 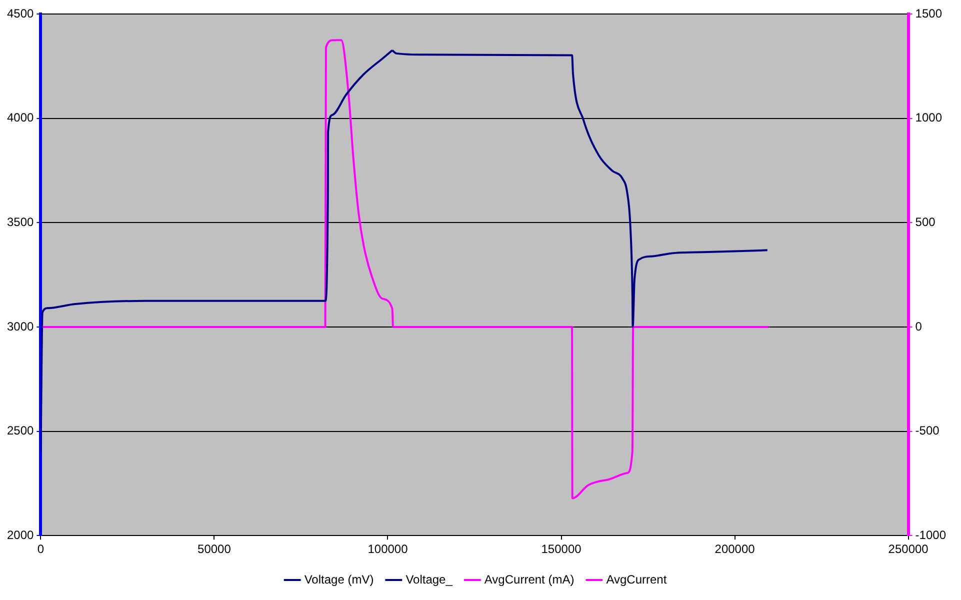 What do you see at coordinates (735, 549) in the screenshot?
I see `x-tick-label: 200000` at bounding box center [735, 549].